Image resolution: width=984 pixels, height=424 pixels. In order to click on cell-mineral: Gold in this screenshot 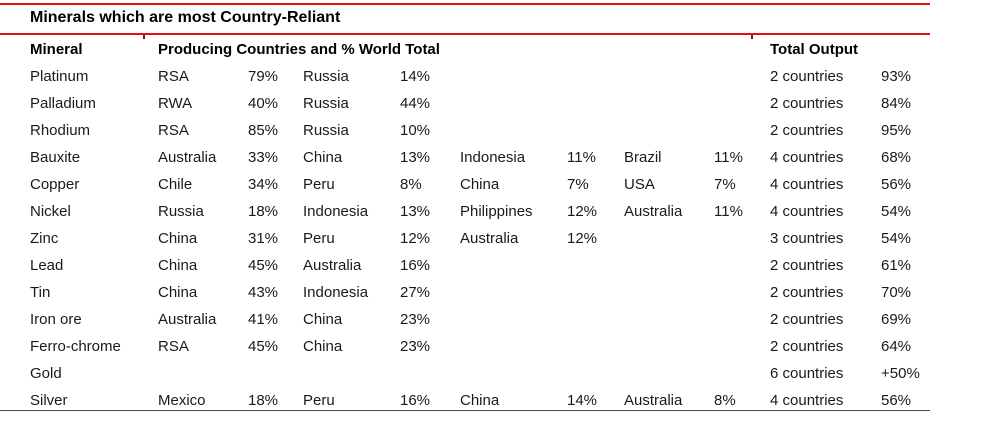, I will do `click(46, 373)`.